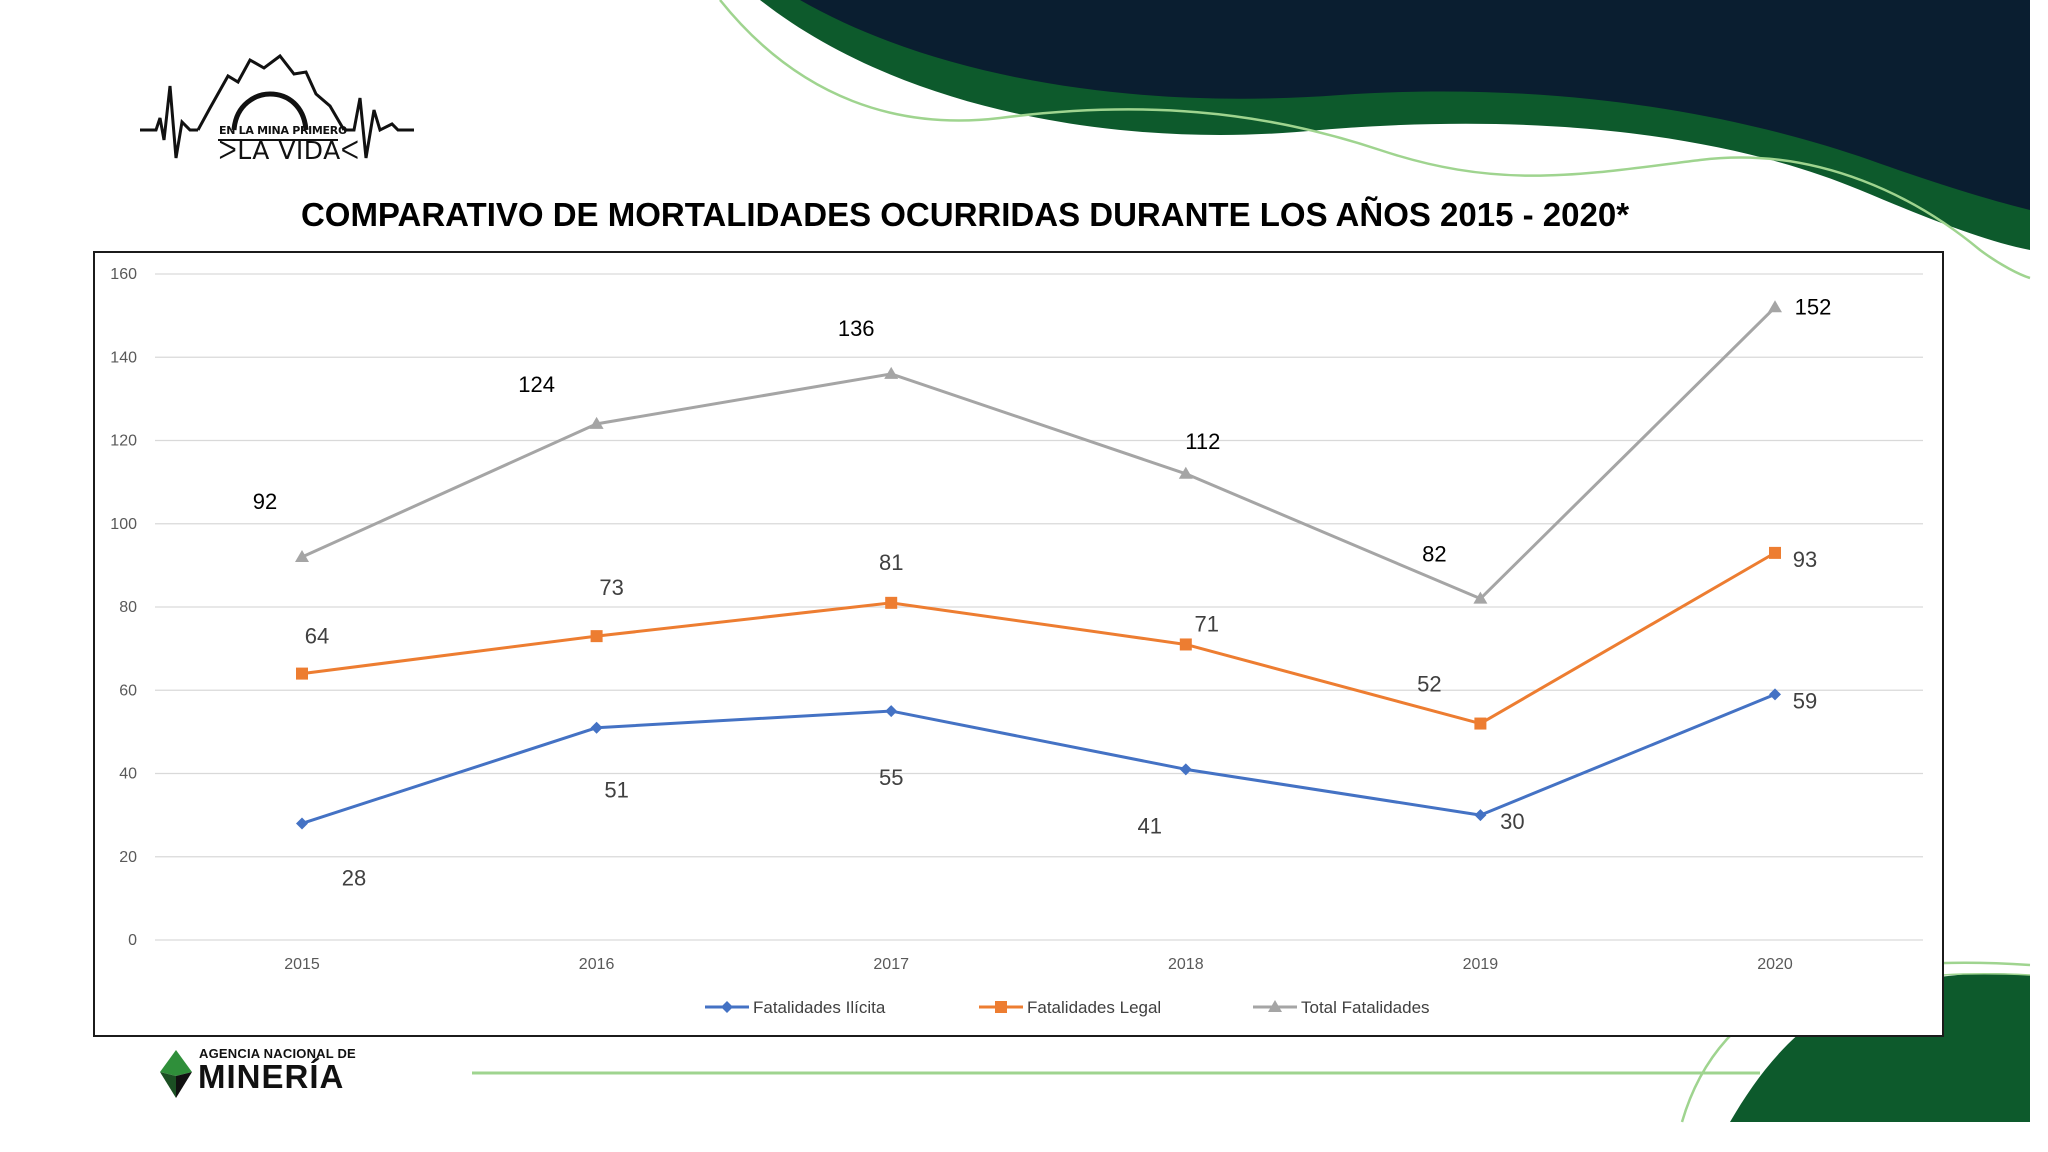 The height and width of the screenshot is (1152, 2048). What do you see at coordinates (123, 274) in the screenshot?
I see `y-tick-label: 160` at bounding box center [123, 274].